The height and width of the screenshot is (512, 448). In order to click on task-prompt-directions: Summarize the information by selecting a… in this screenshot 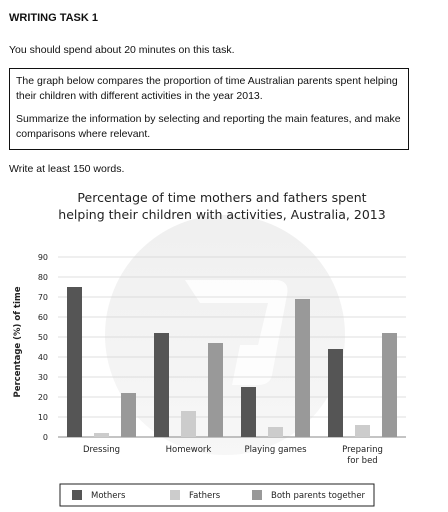, I will do `click(208, 126)`.